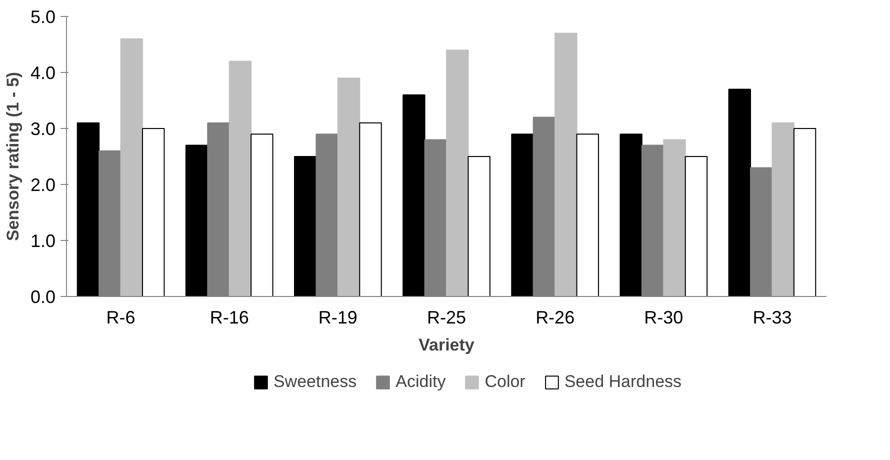  Describe the element at coordinates (555, 318) in the screenshot. I see `x-tick-label: R-26` at that location.